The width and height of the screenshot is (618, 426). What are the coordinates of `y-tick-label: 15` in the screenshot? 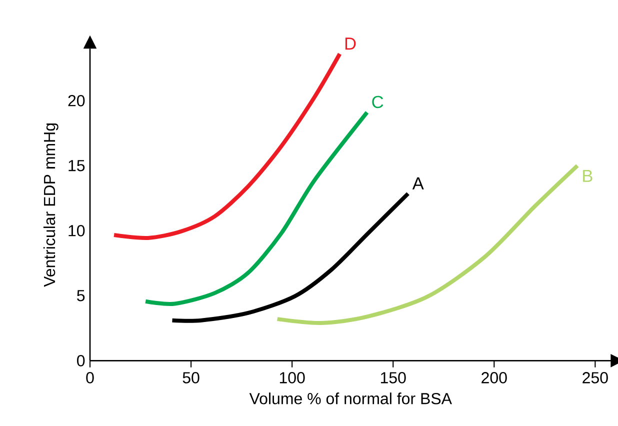 It's located at (76, 166).